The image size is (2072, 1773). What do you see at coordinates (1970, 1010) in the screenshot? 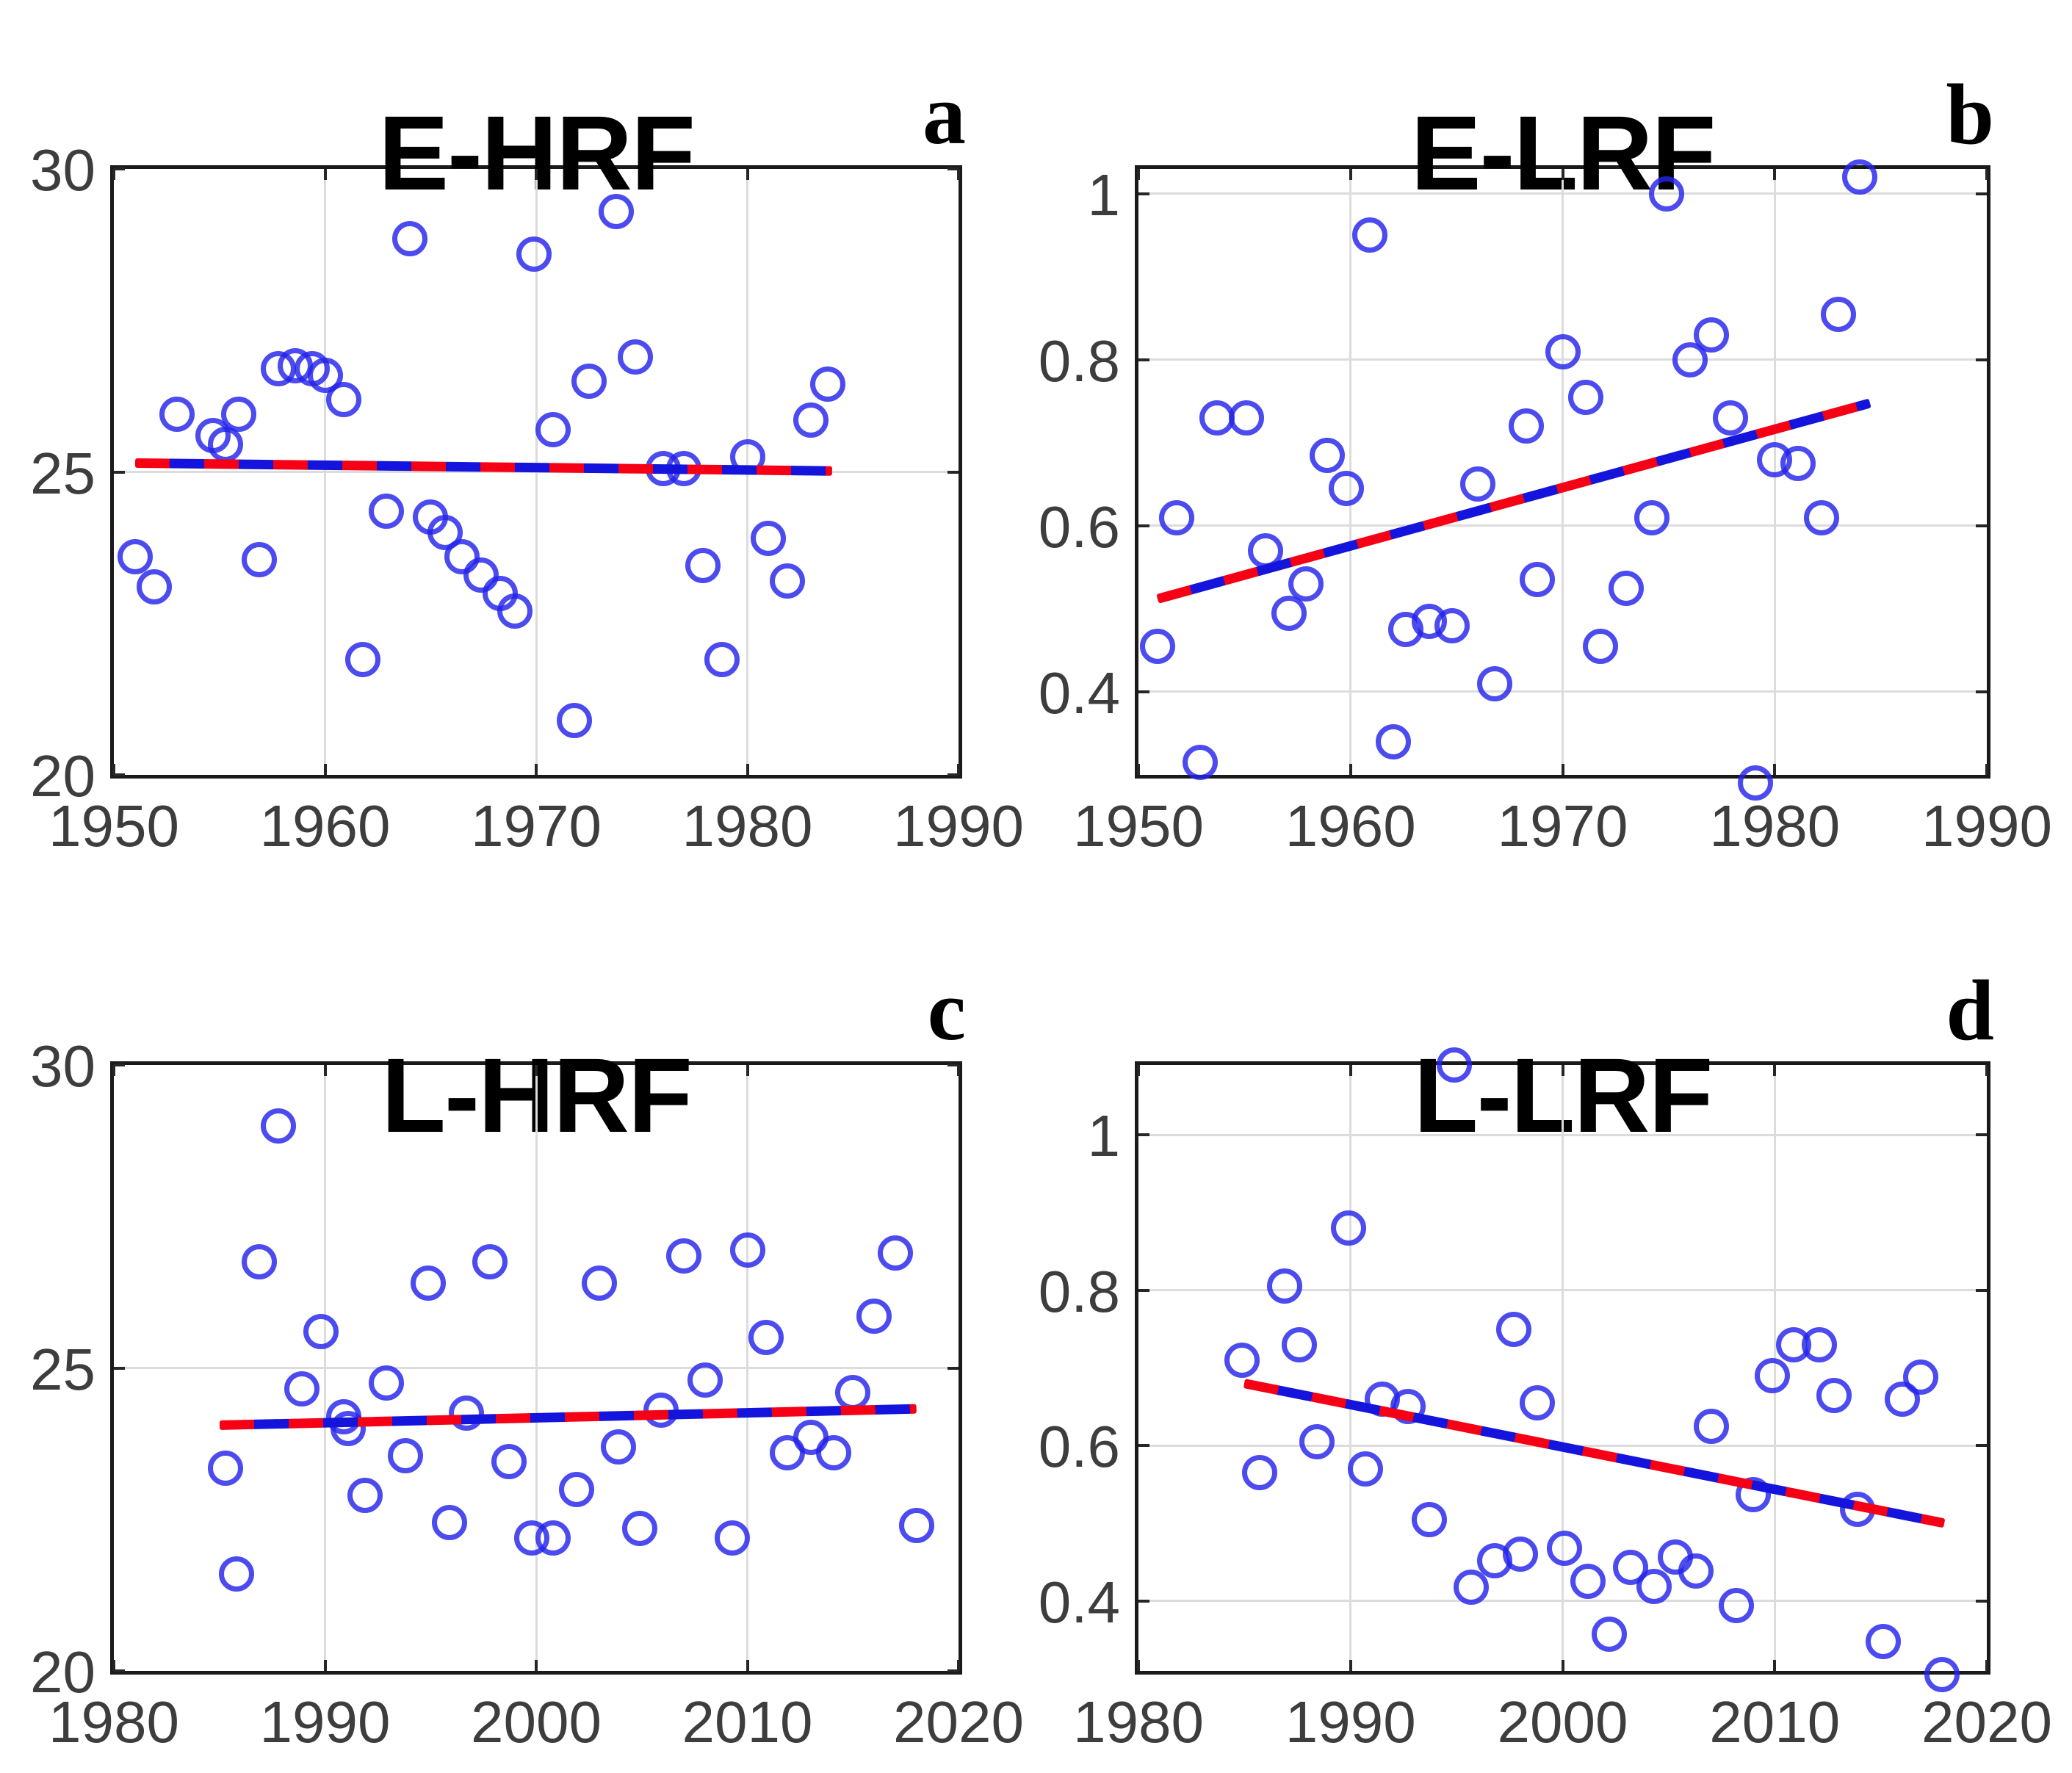
I see `panel-letter: d` at bounding box center [1970, 1010].